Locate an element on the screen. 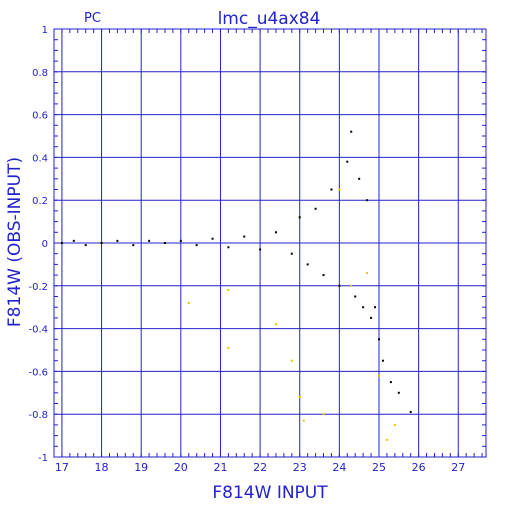 The width and height of the screenshot is (512, 512). y-tick-label: -1 is located at coordinates (43, 458).